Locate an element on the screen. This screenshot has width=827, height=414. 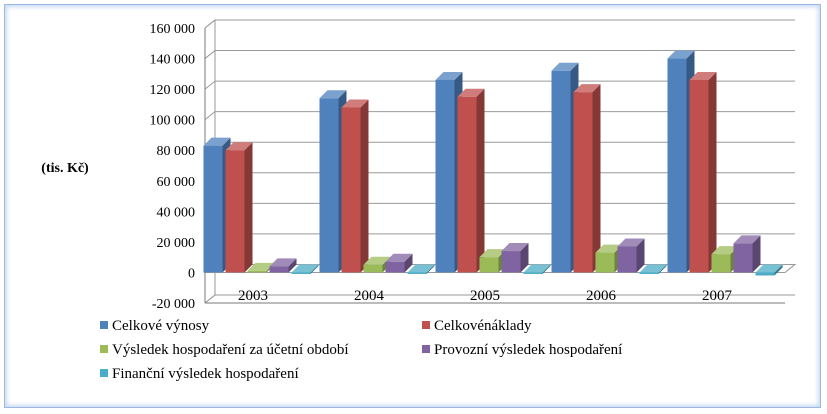
x-tick-label: 2007 is located at coordinates (717, 296).